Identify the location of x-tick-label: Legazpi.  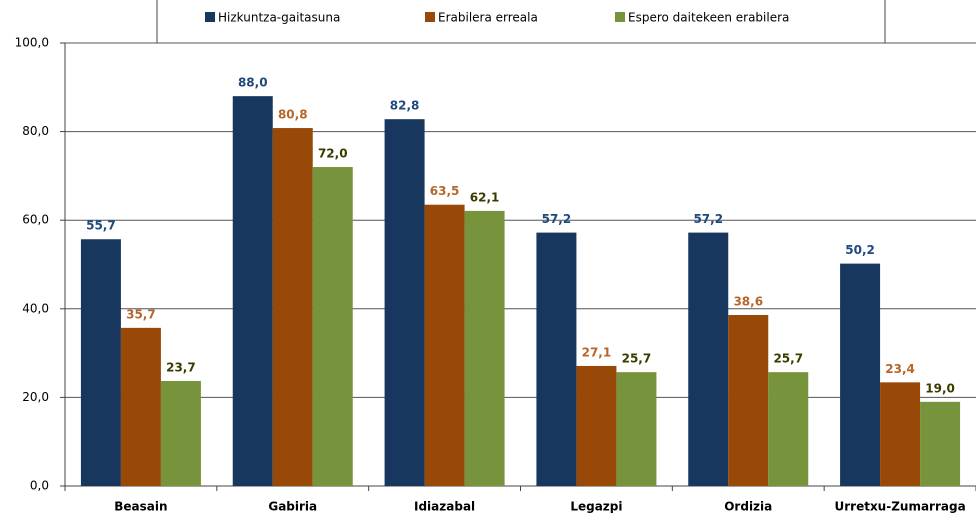
(596, 507).